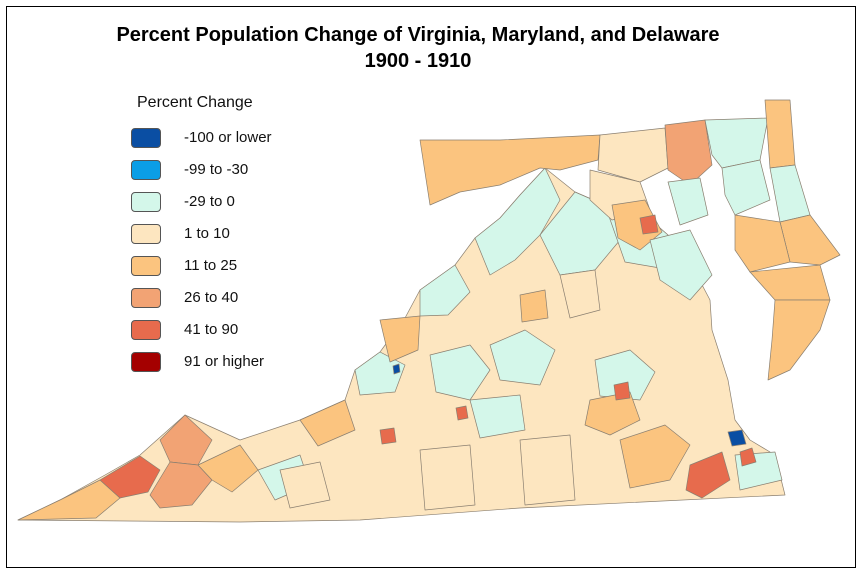  I want to click on county-southeast-a, so click(655, 456).